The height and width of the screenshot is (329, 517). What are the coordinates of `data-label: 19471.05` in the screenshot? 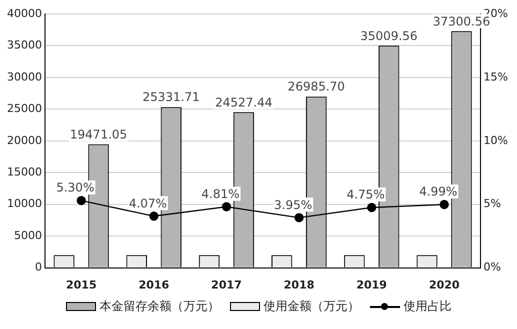 It's located at (99, 134).